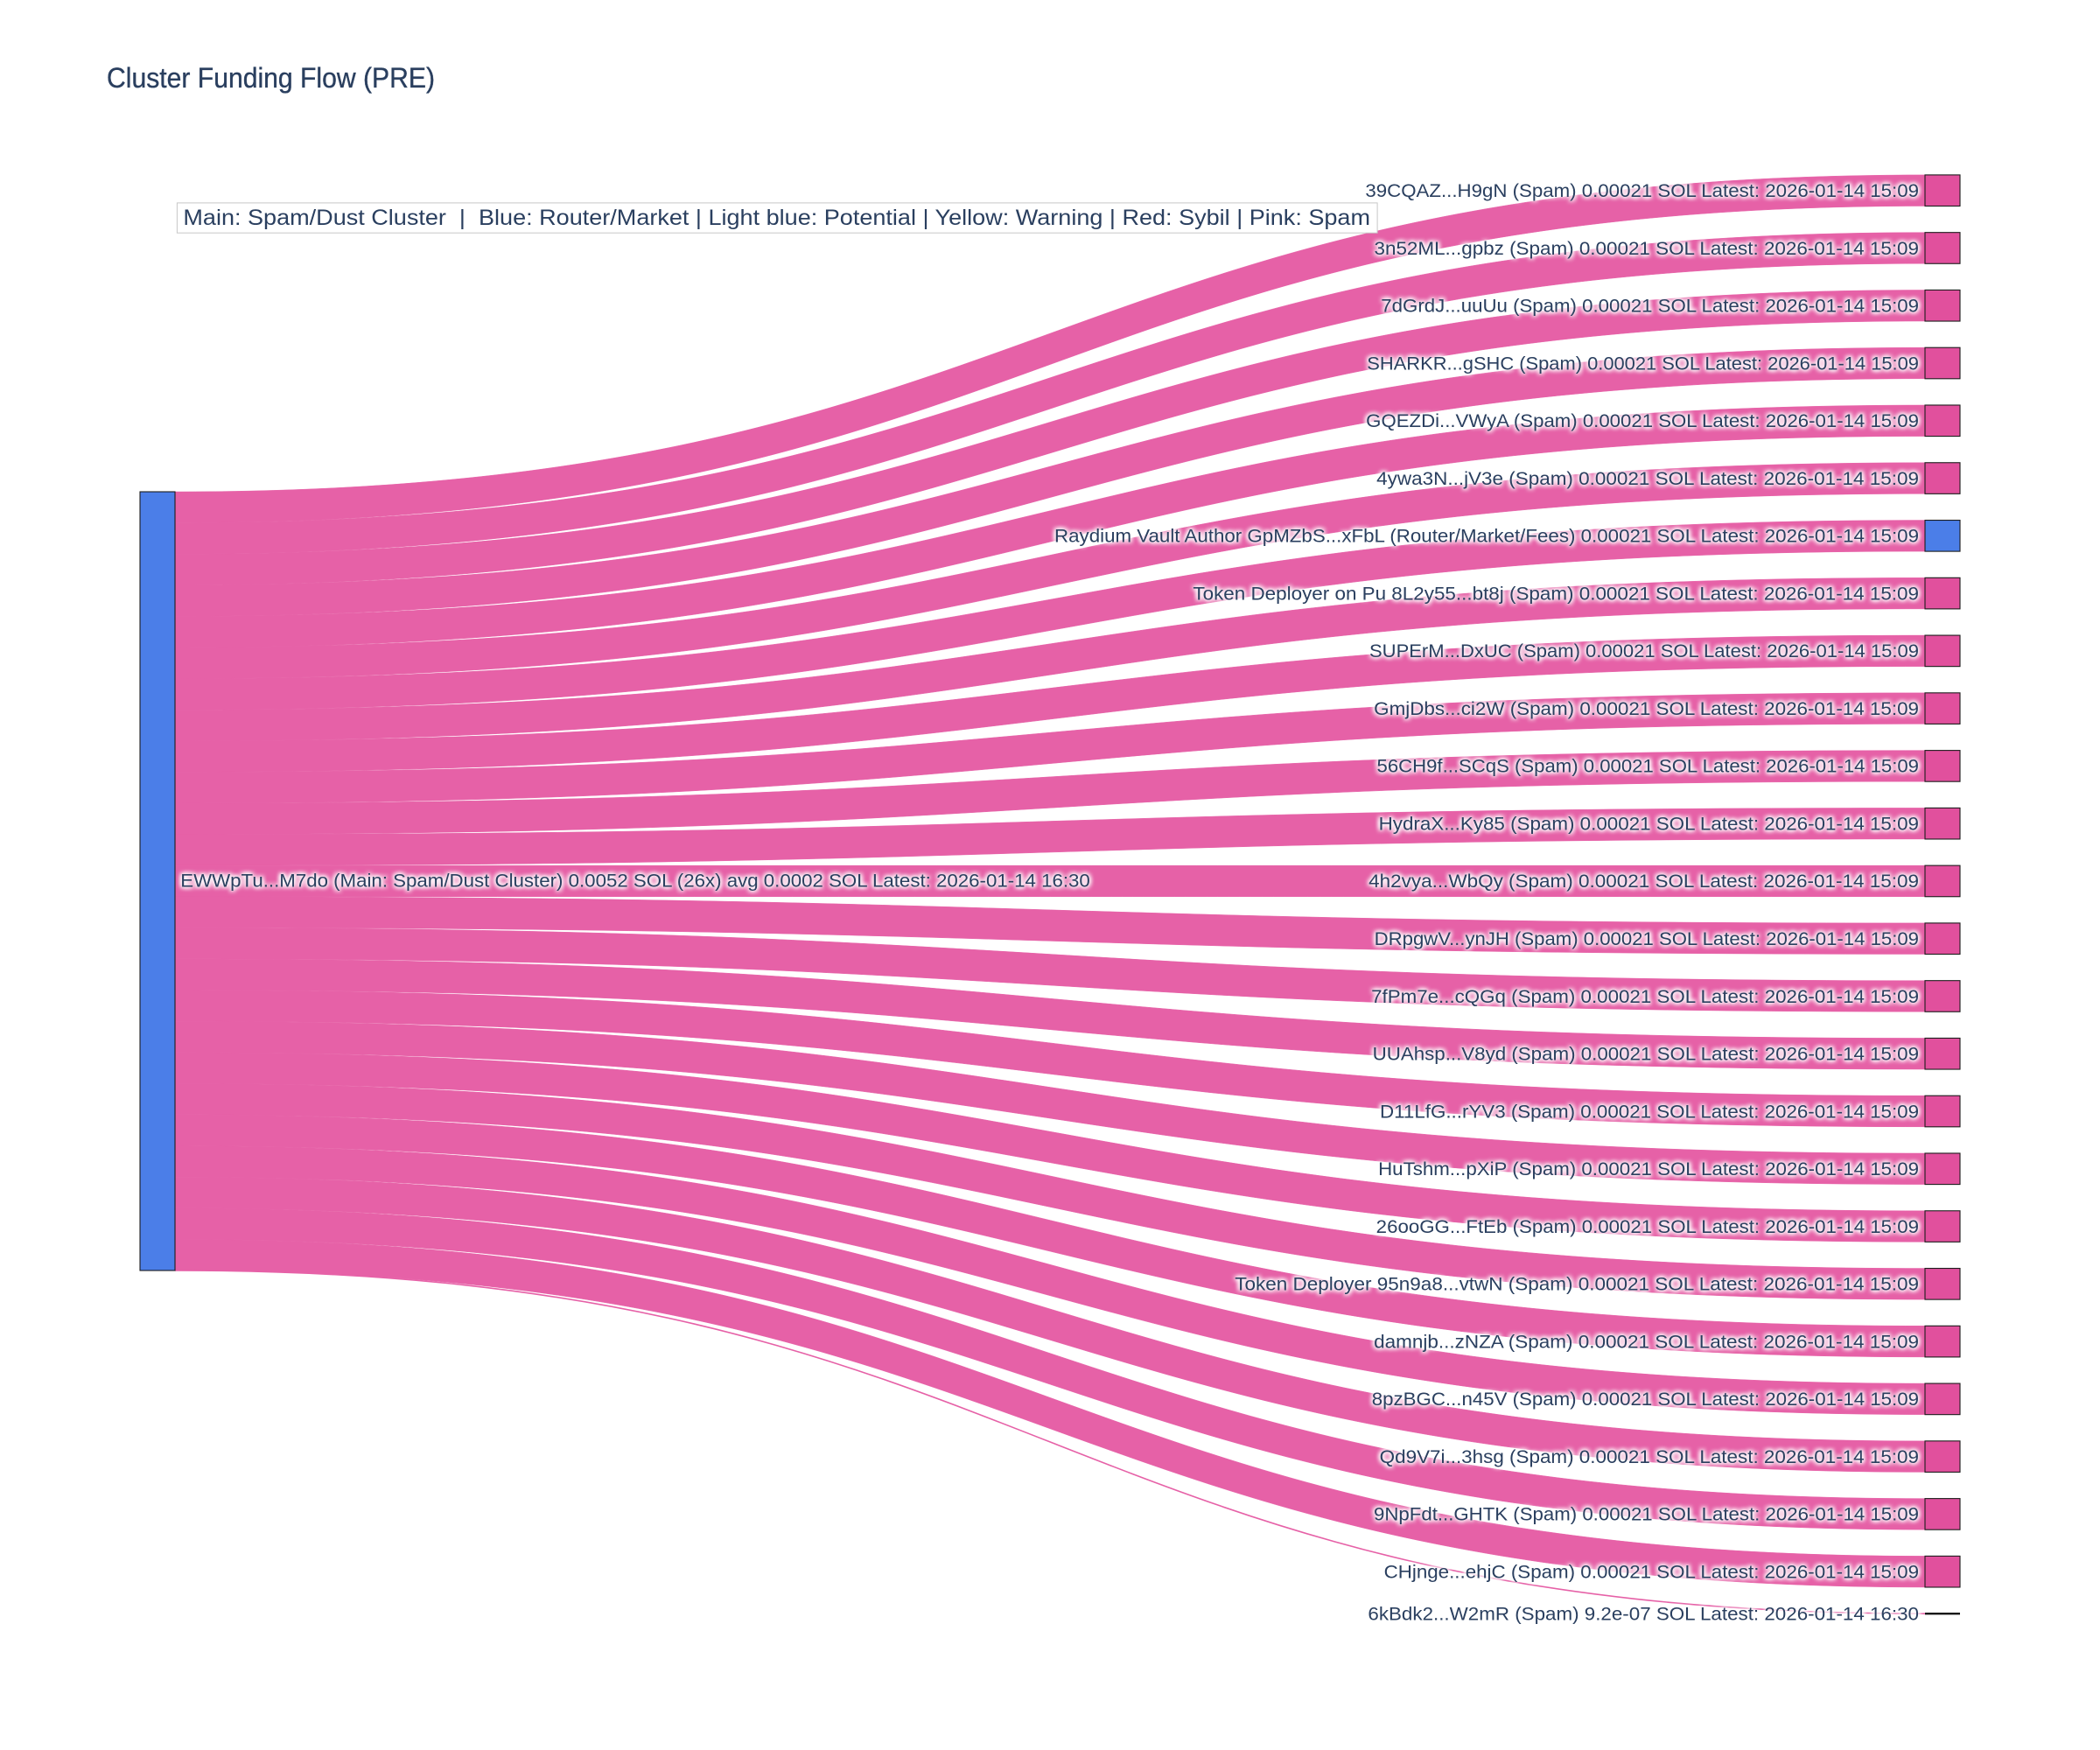  Describe the element at coordinates (271, 78) in the screenshot. I see `svg-text: Cluster Funding Flow (PRE)` at that location.